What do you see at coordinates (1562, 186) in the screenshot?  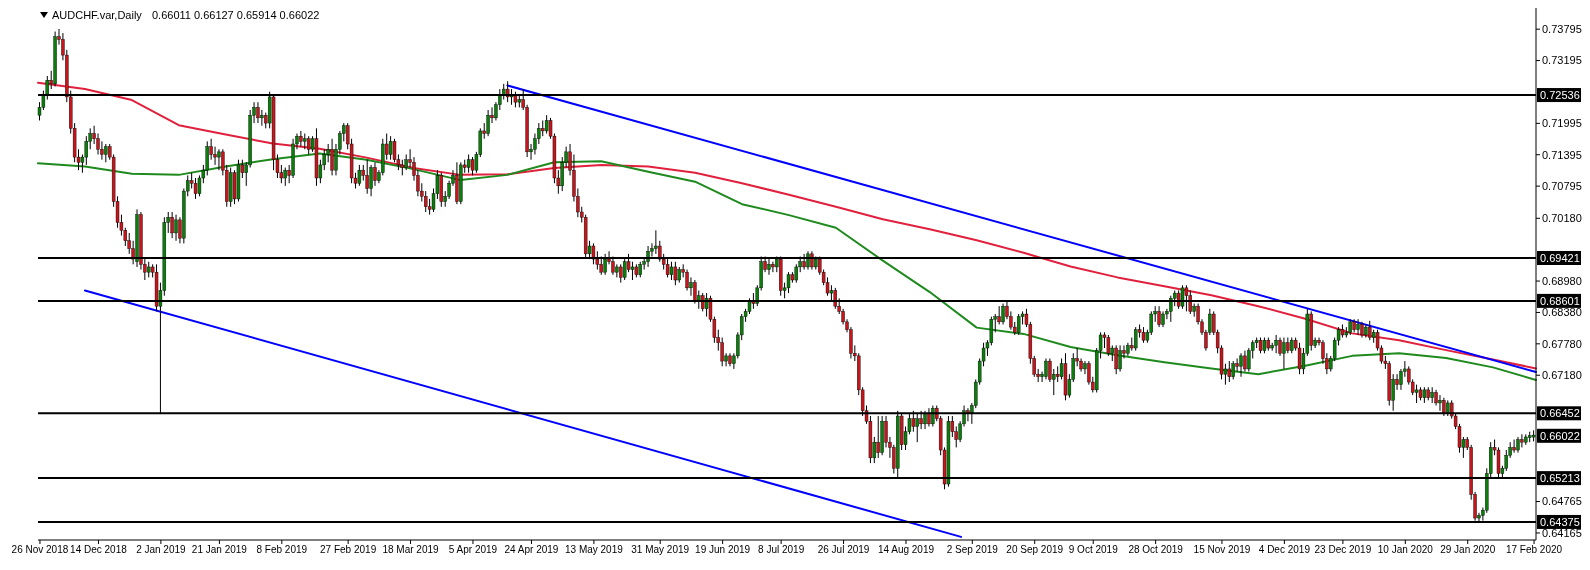 I see `y-tick-label: 0.70795` at bounding box center [1562, 186].